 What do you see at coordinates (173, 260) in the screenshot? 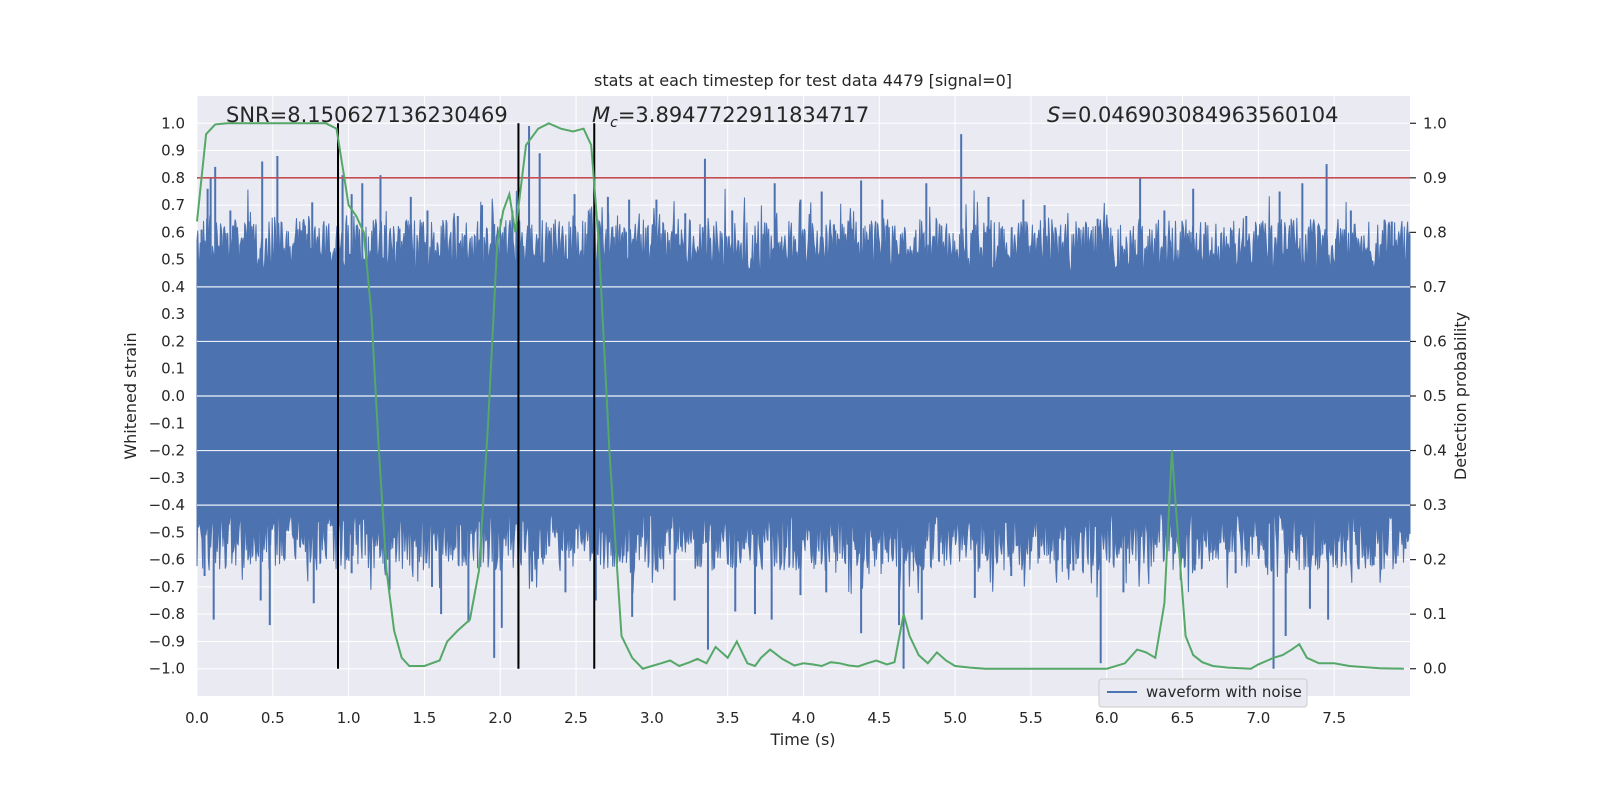
I see `y-tick-label: 0.5` at bounding box center [173, 260].